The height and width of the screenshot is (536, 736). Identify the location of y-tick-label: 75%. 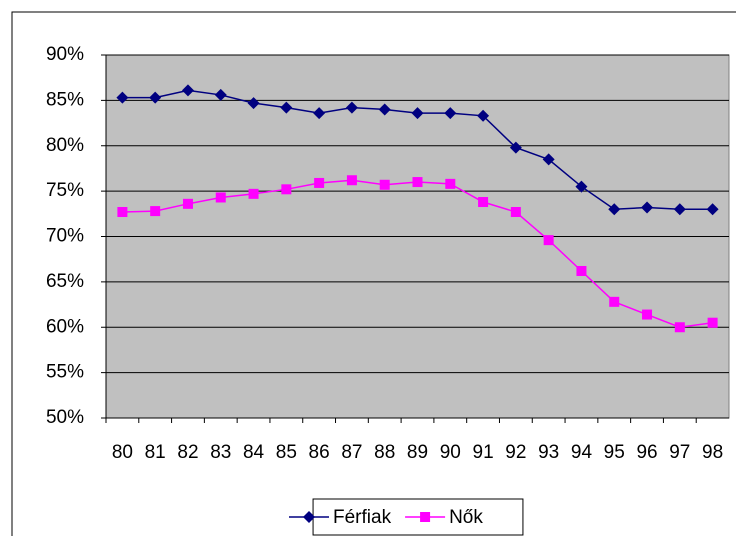
(65, 190).